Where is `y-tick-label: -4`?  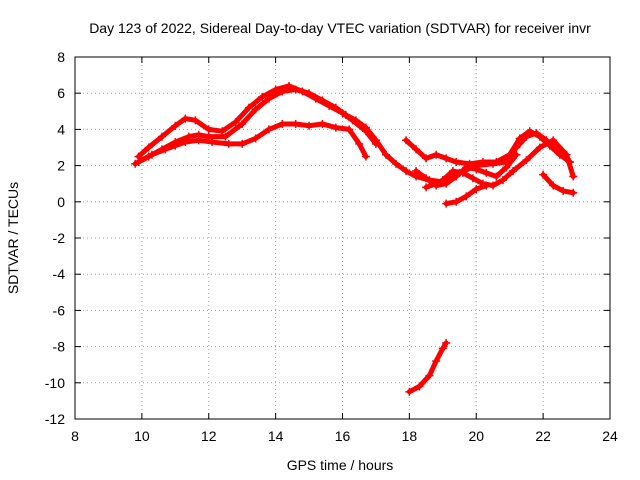
y-tick-label: -4 is located at coordinates (59, 274).